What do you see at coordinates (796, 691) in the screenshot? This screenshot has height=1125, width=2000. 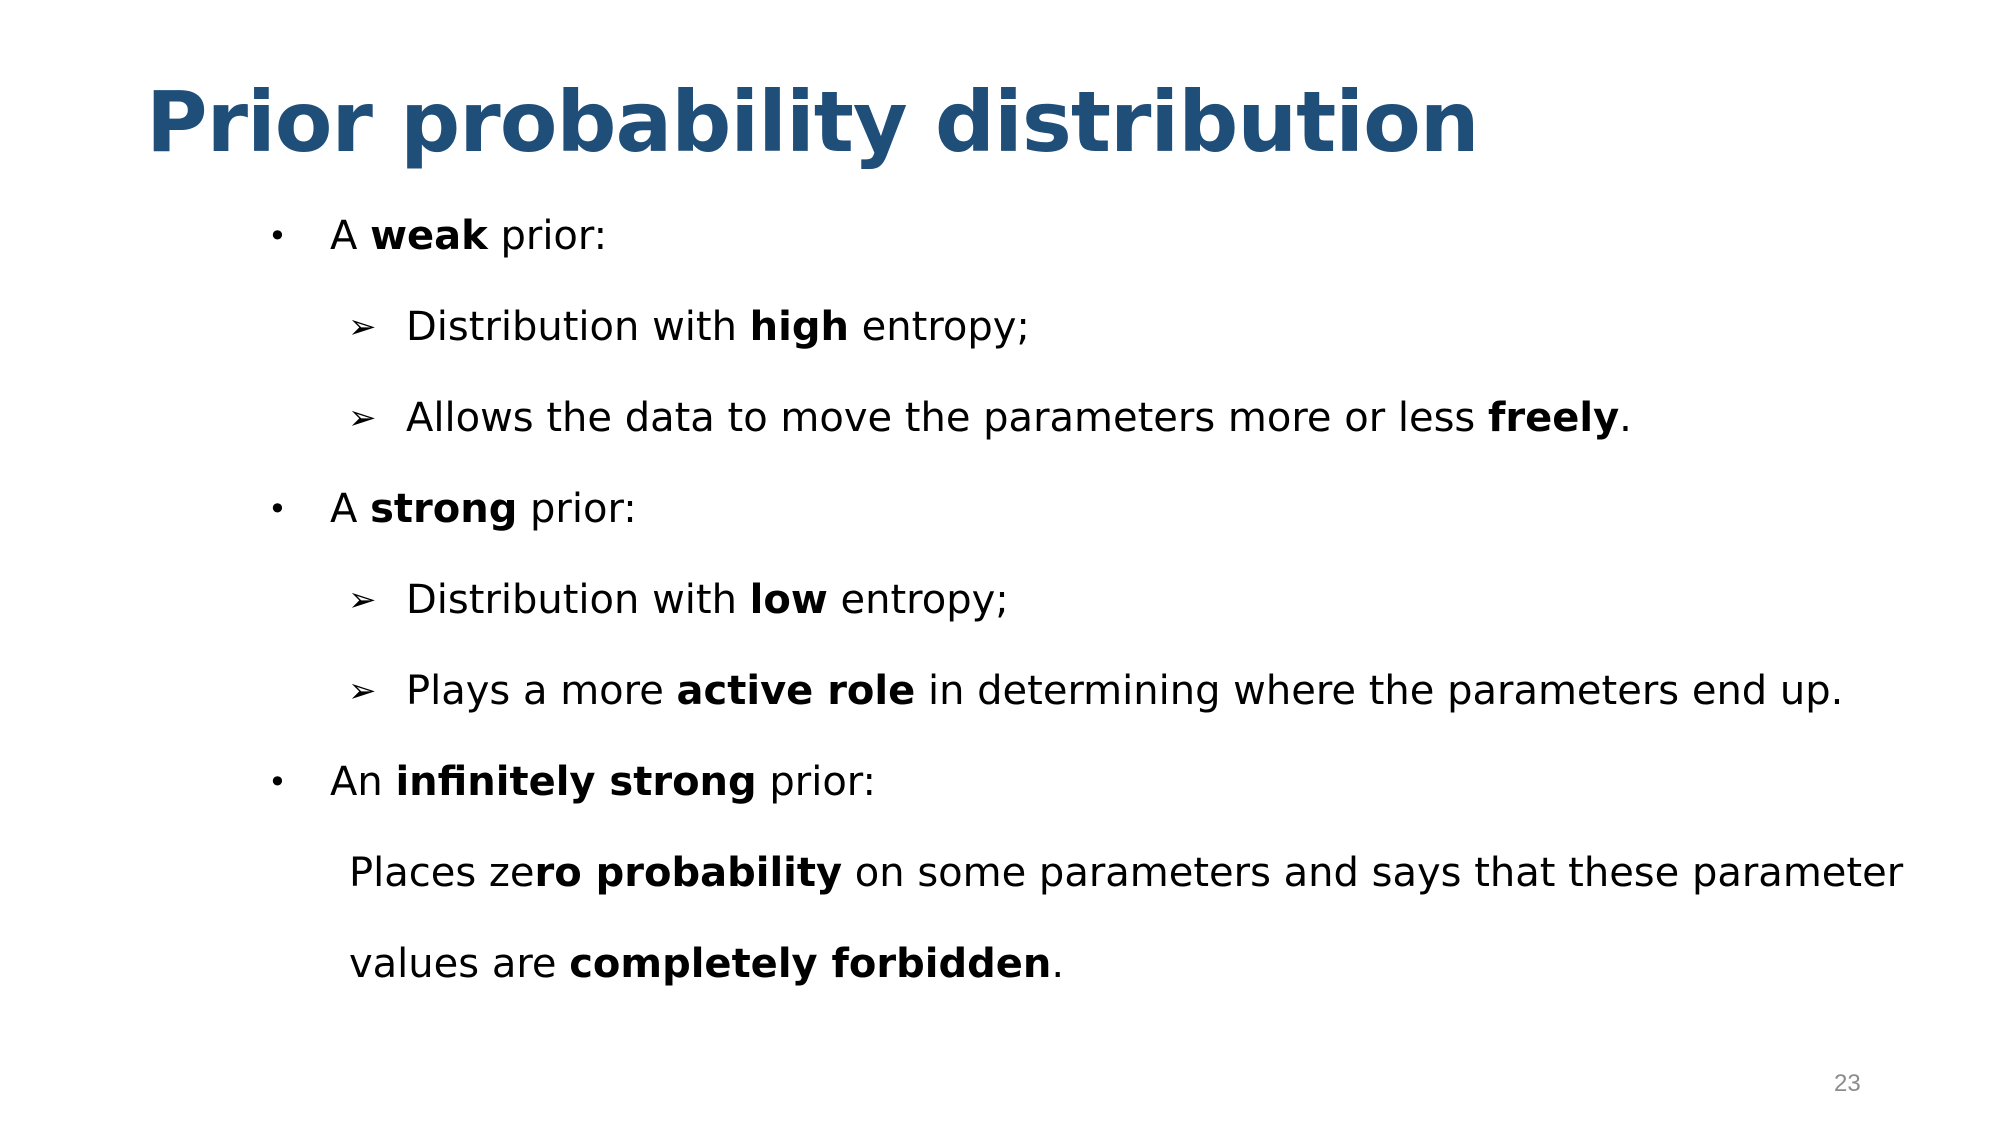 I see `subbullet-bold-text: active role` at bounding box center [796, 691].